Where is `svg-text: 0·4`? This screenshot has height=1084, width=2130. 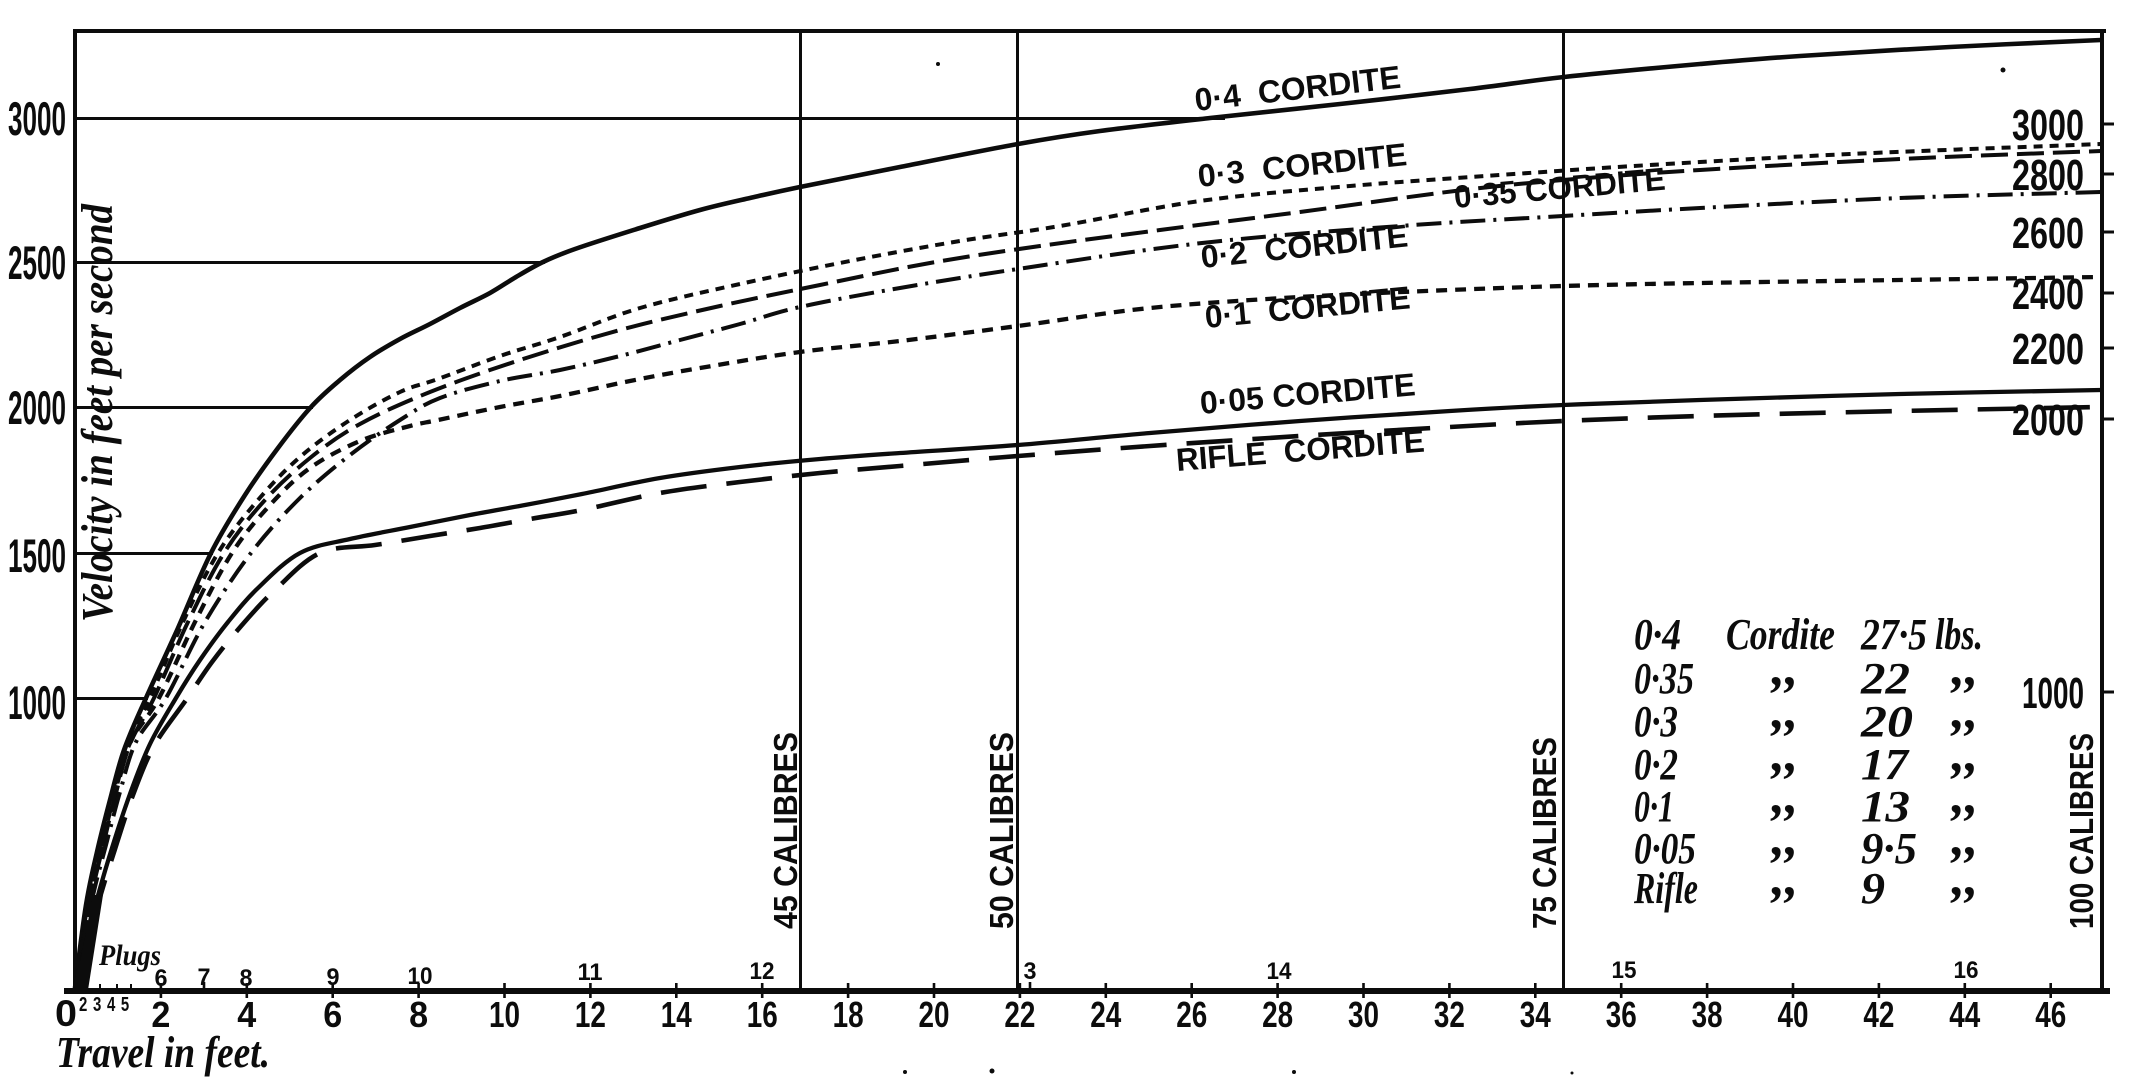 svg-text: 0·4 is located at coordinates (1657, 634).